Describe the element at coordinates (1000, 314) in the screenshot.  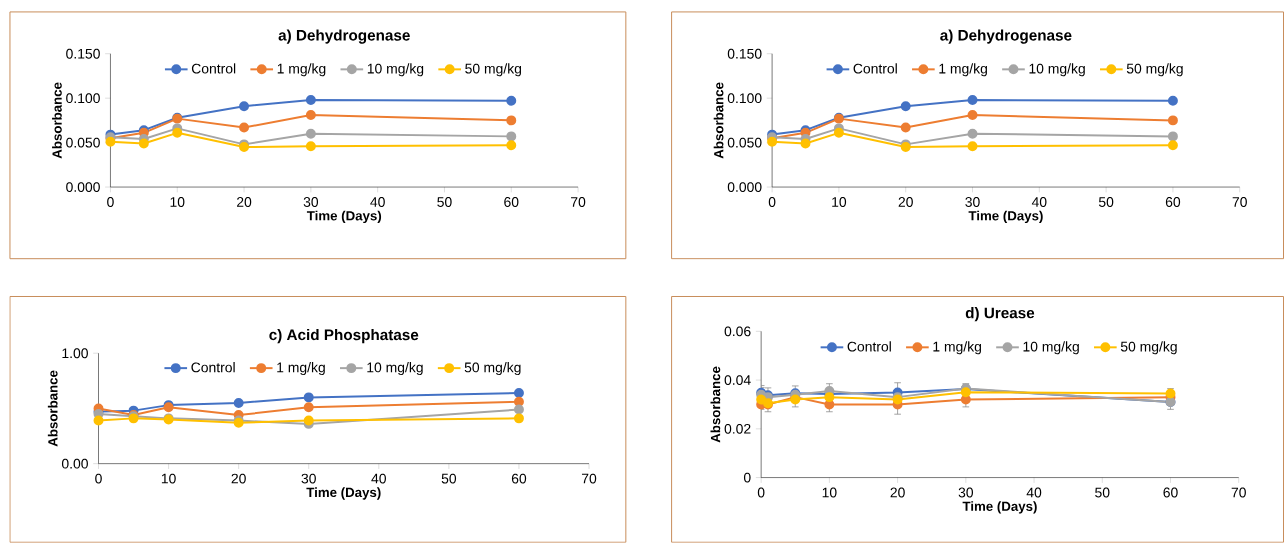
I see `chart-title: d) Urease` at that location.